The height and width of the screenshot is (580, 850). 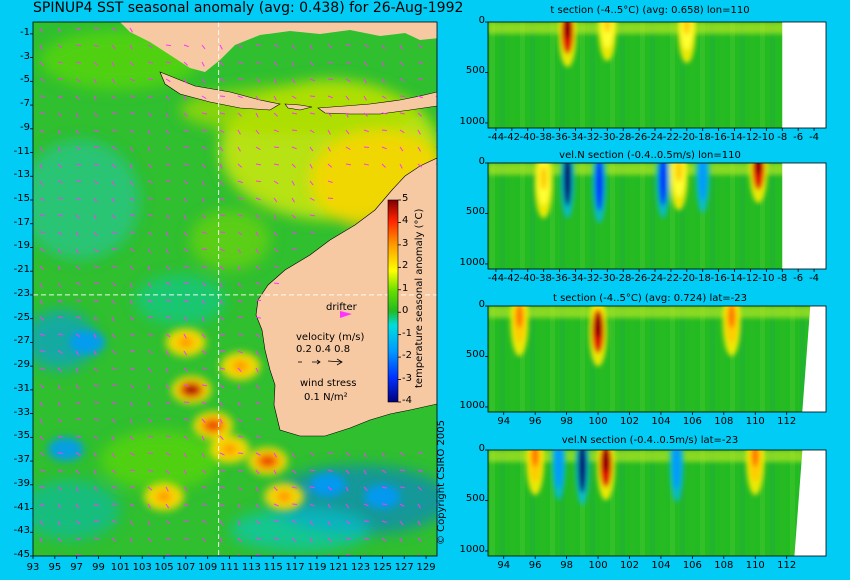 I want to click on drifter-icon, so click(x=346, y=314).